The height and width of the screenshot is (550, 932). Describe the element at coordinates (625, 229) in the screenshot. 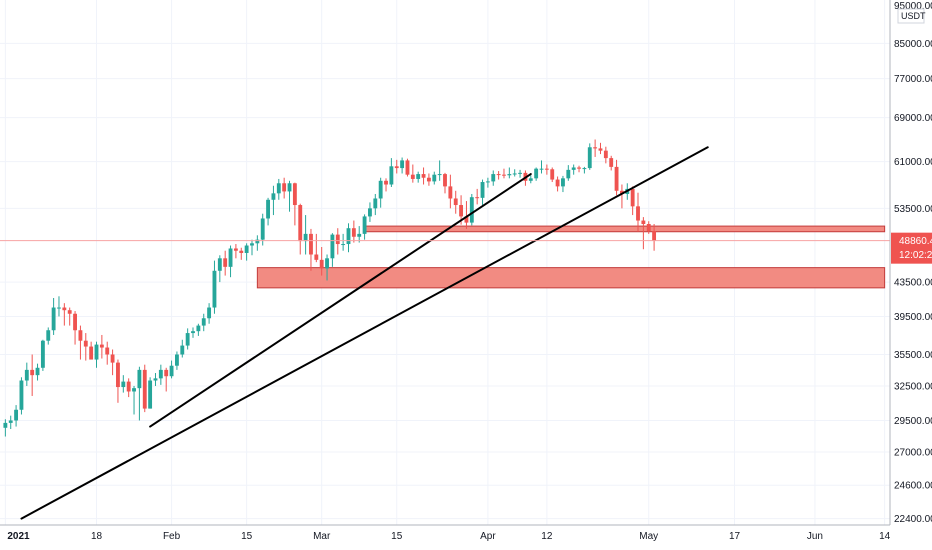

I see `zone-rect` at that location.